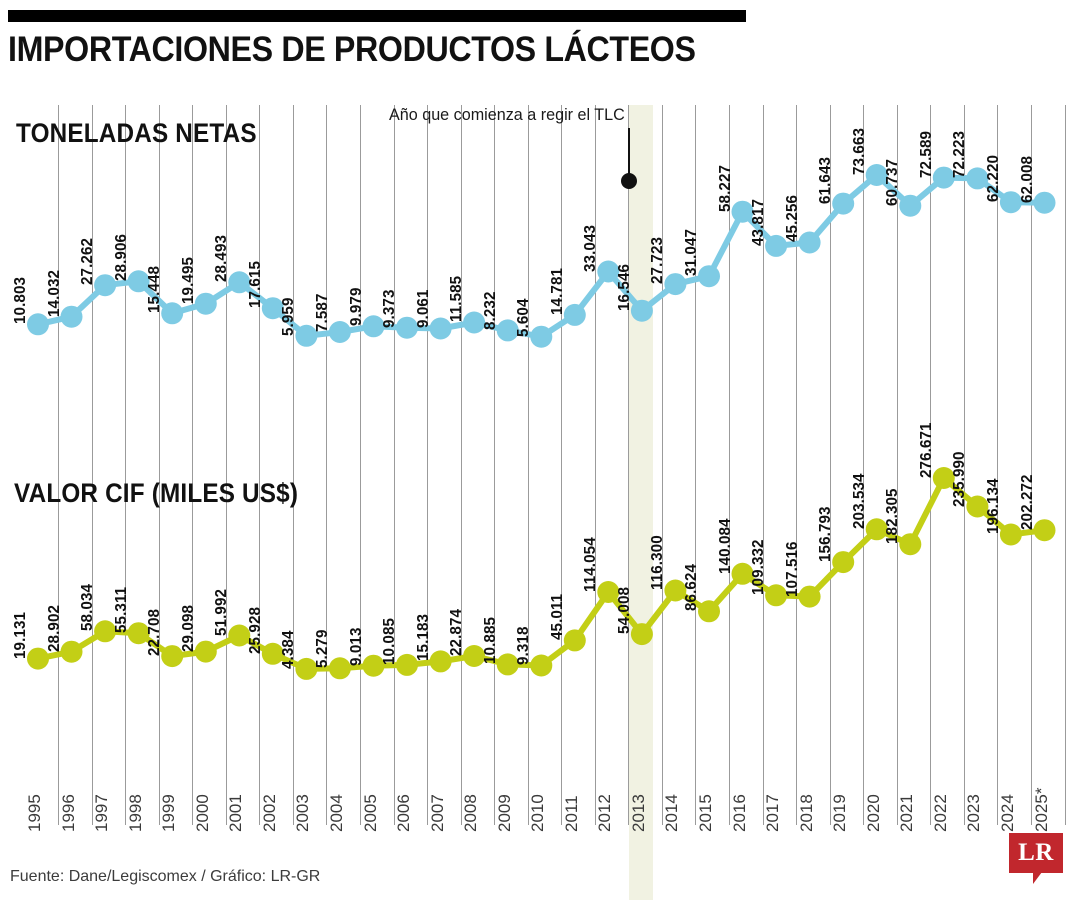 The image size is (1080, 900). What do you see at coordinates (993, 506) in the screenshot?
I see `data-point-label: 196.134` at bounding box center [993, 506].